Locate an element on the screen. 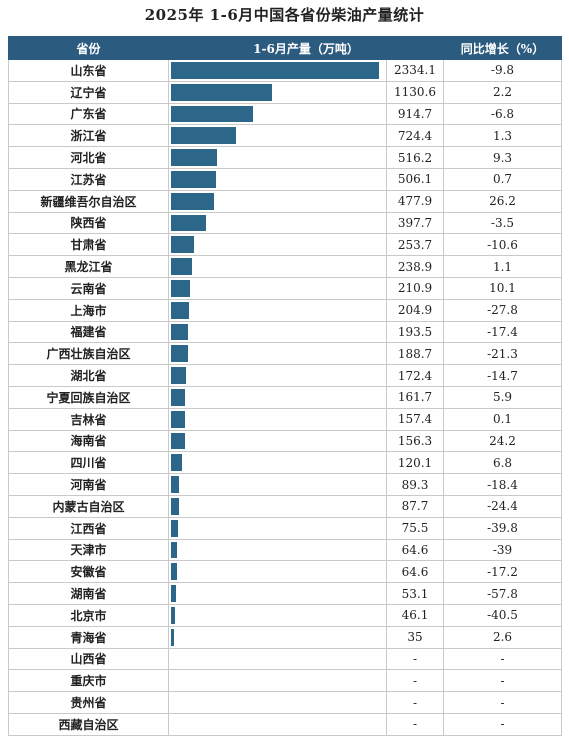  growth-value: -39.8 is located at coordinates (502, 528).